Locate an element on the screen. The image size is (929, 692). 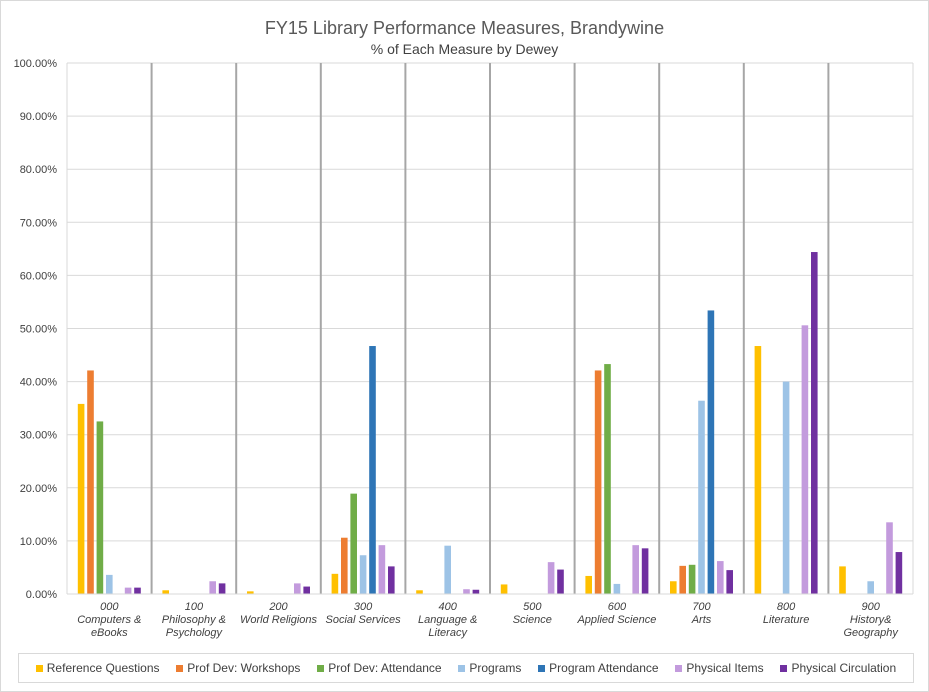
y-tick-label: 100.00% is located at coordinates (36, 64).